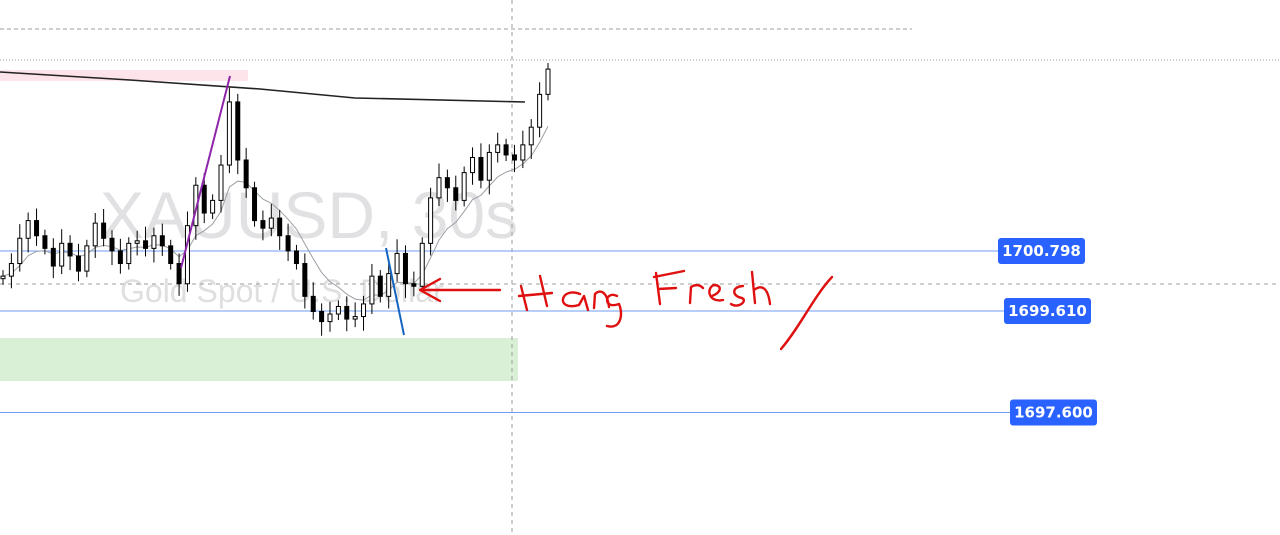 This screenshot has width=1280, height=535. What do you see at coordinates (395, 291) in the screenshot?
I see `impulse-leg-blue` at bounding box center [395, 291].